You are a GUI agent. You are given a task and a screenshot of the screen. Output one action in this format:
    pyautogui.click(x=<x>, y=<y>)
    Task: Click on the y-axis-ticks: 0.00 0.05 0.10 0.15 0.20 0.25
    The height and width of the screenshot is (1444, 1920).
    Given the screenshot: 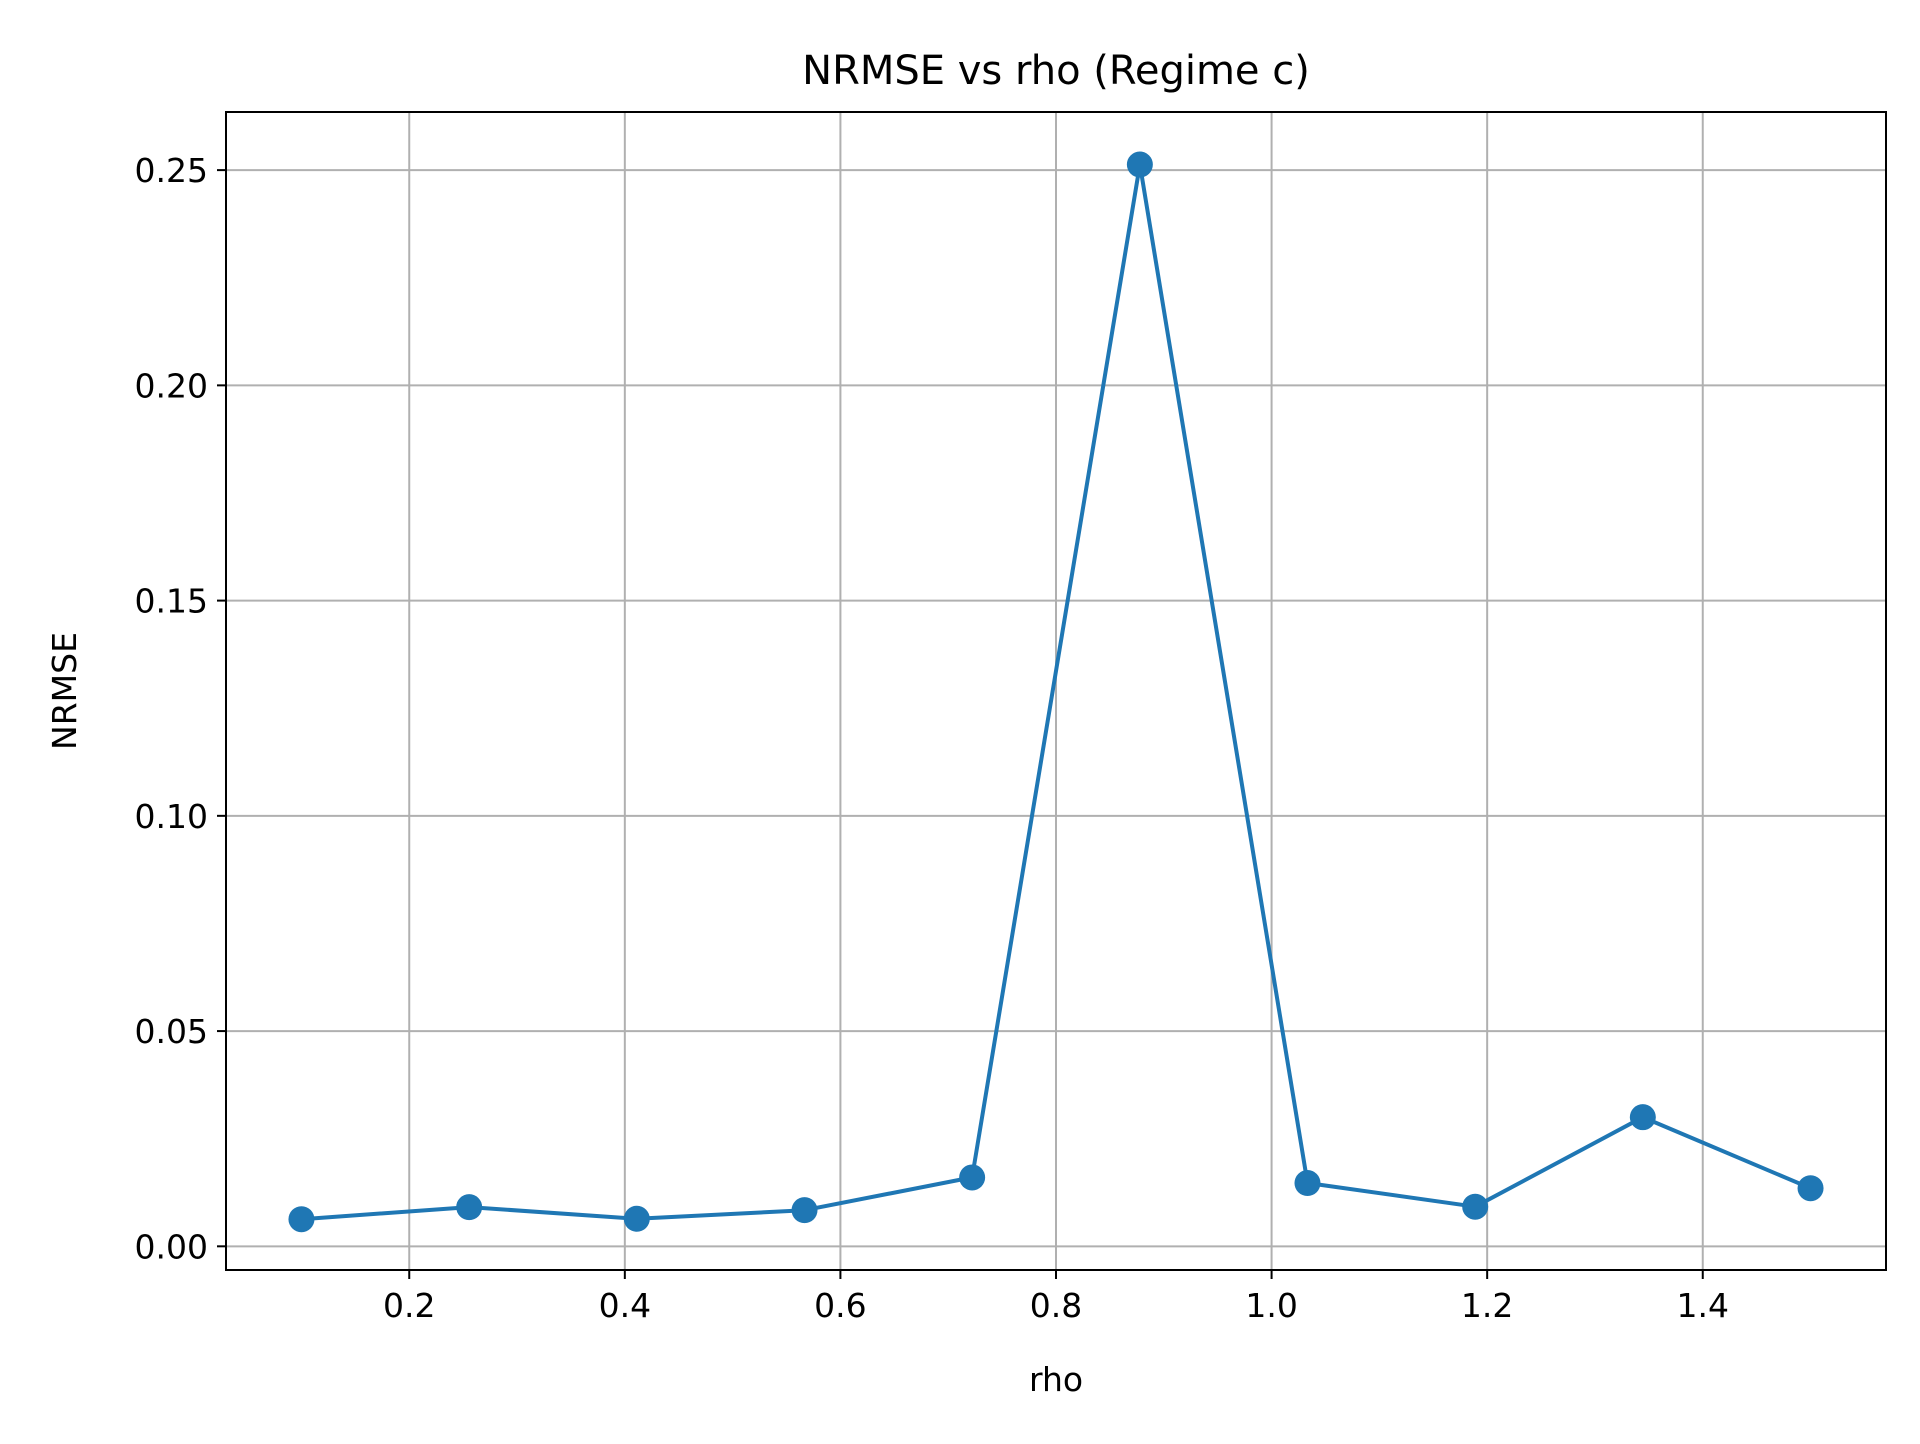 What is the action you would take?
    pyautogui.click(x=180, y=708)
    